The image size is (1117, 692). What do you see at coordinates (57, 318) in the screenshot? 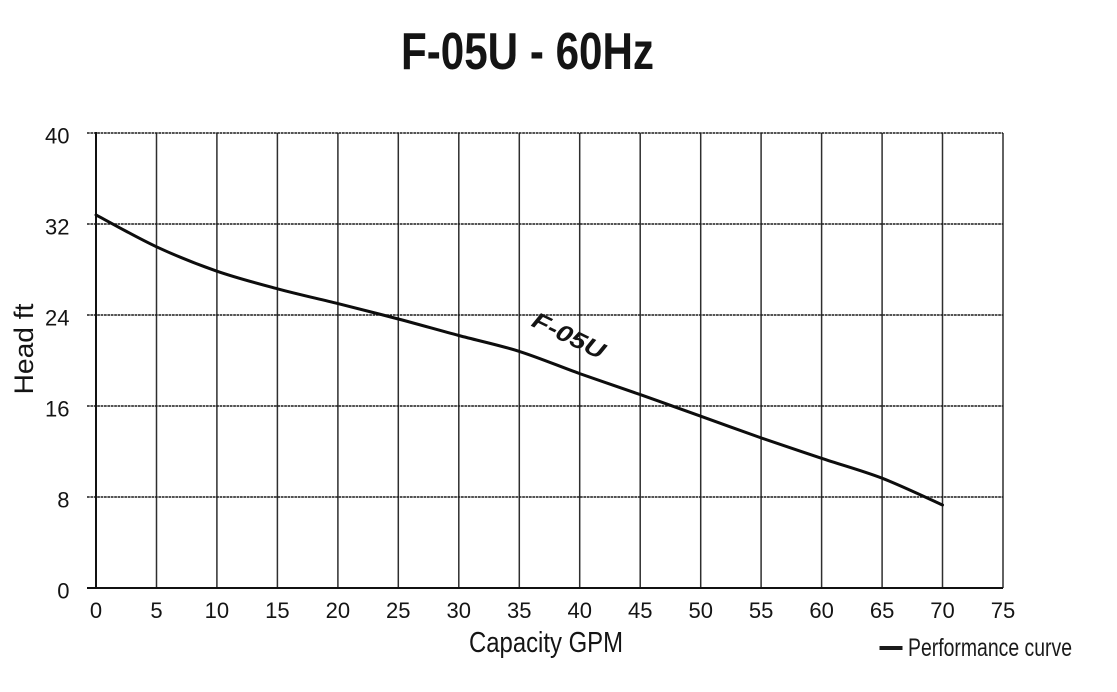
I see `svg-text: 24` at bounding box center [57, 318].